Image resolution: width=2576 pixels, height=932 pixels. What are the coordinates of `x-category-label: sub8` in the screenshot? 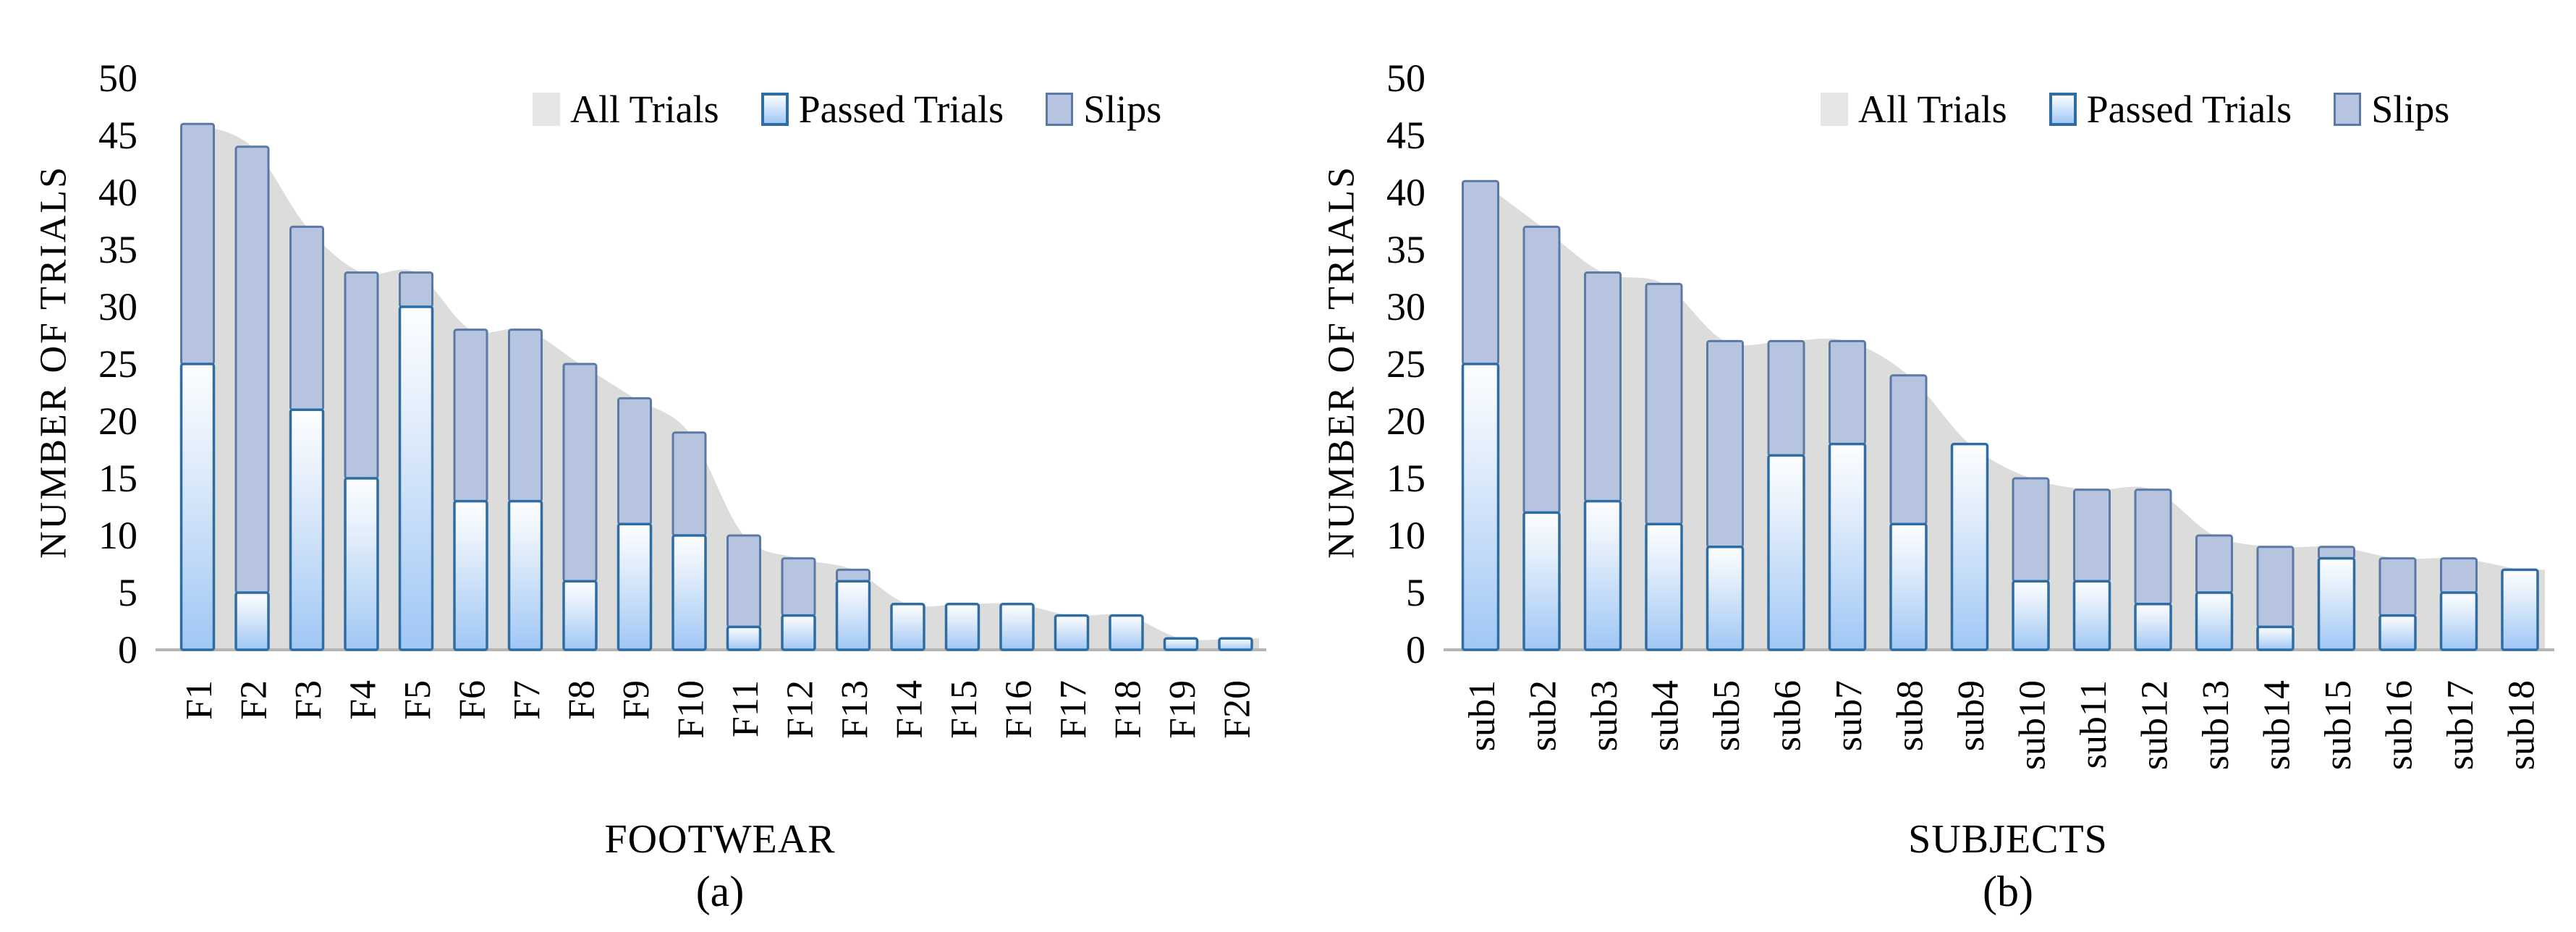 It's located at (1910, 715).